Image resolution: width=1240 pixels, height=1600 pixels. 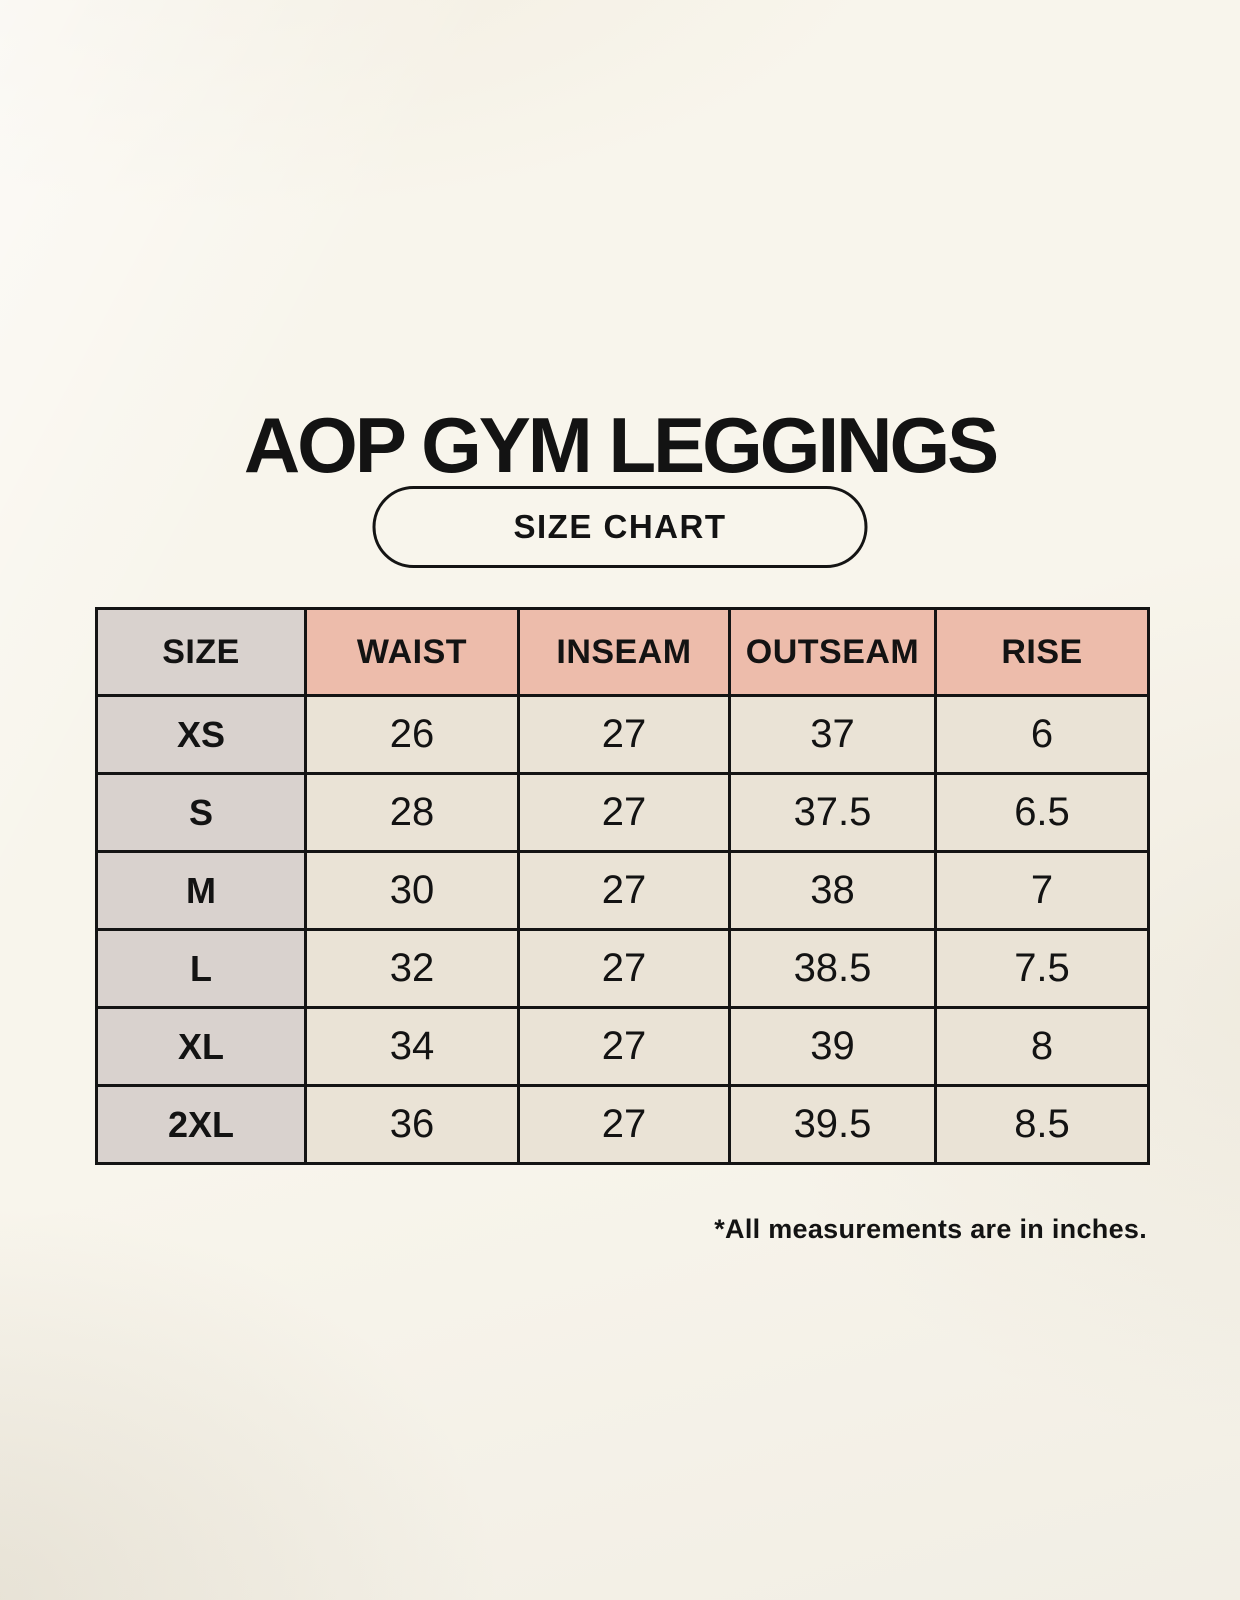 What do you see at coordinates (832, 1124) in the screenshot?
I see `outseam-cell: 39.5` at bounding box center [832, 1124].